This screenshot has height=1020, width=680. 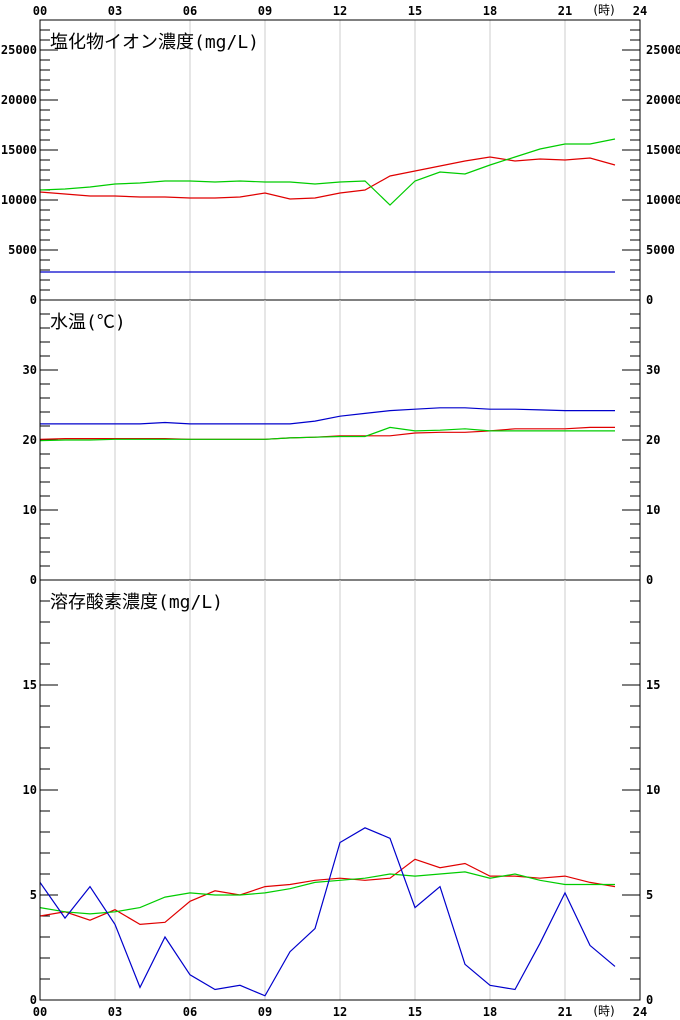 What do you see at coordinates (565, 1012) in the screenshot?
I see `bottom-x-tick-label: 21` at bounding box center [565, 1012].